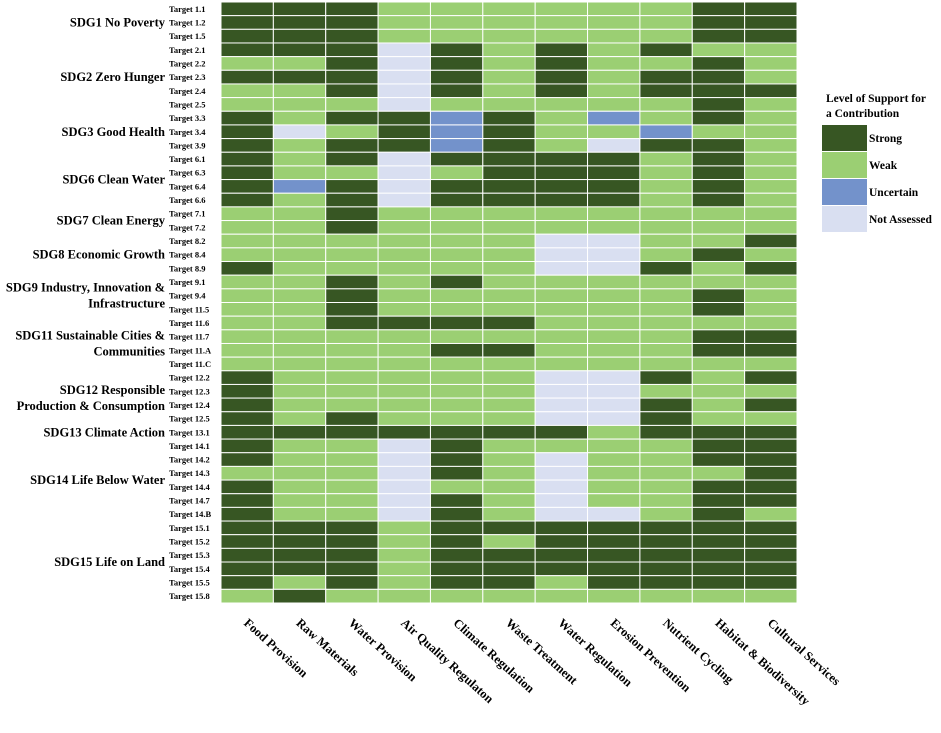  Describe the element at coordinates (190, 501) in the screenshot. I see `target-label: Target 14.7` at that location.